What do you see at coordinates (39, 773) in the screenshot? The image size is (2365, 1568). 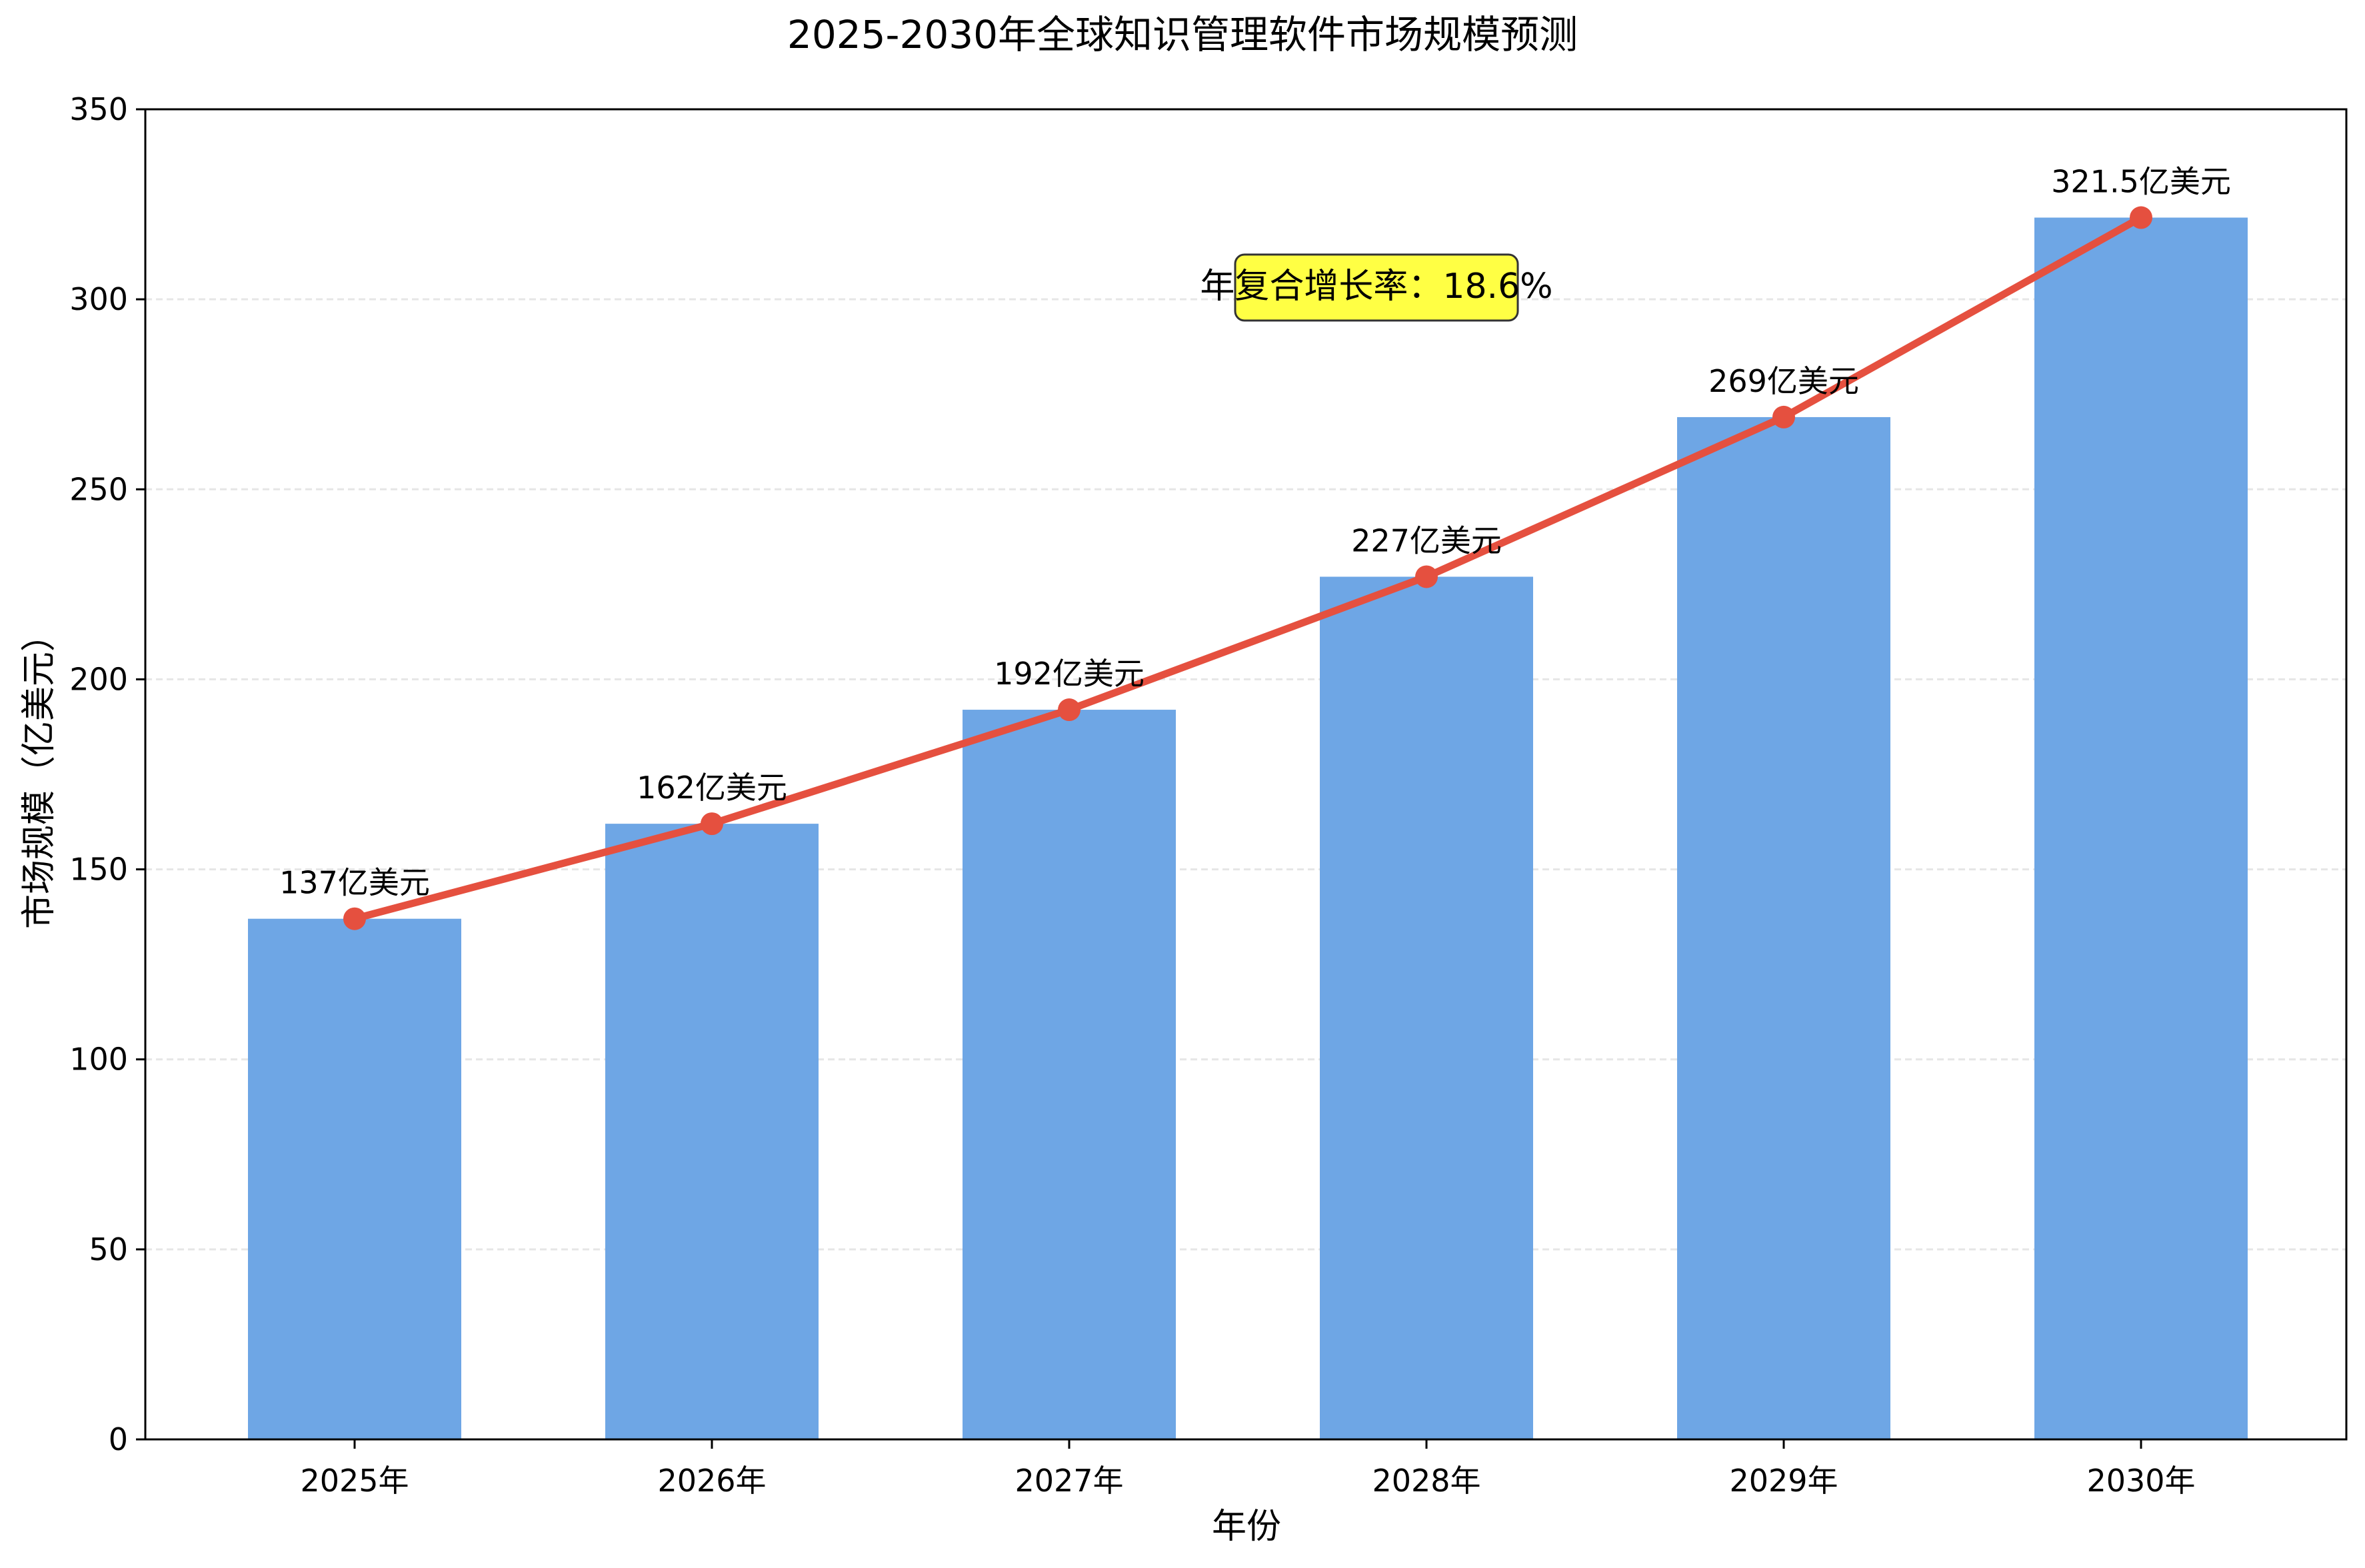 I see `y-axis-label: 市场规模（亿美元）` at bounding box center [39, 773].